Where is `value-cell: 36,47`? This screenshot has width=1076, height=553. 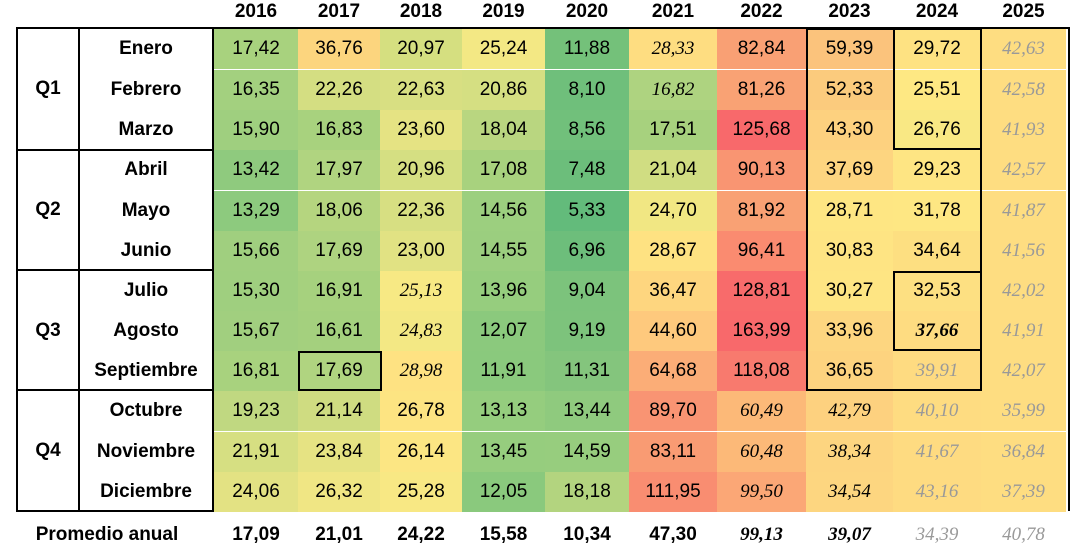 value-cell: 36,47 is located at coordinates (673, 291).